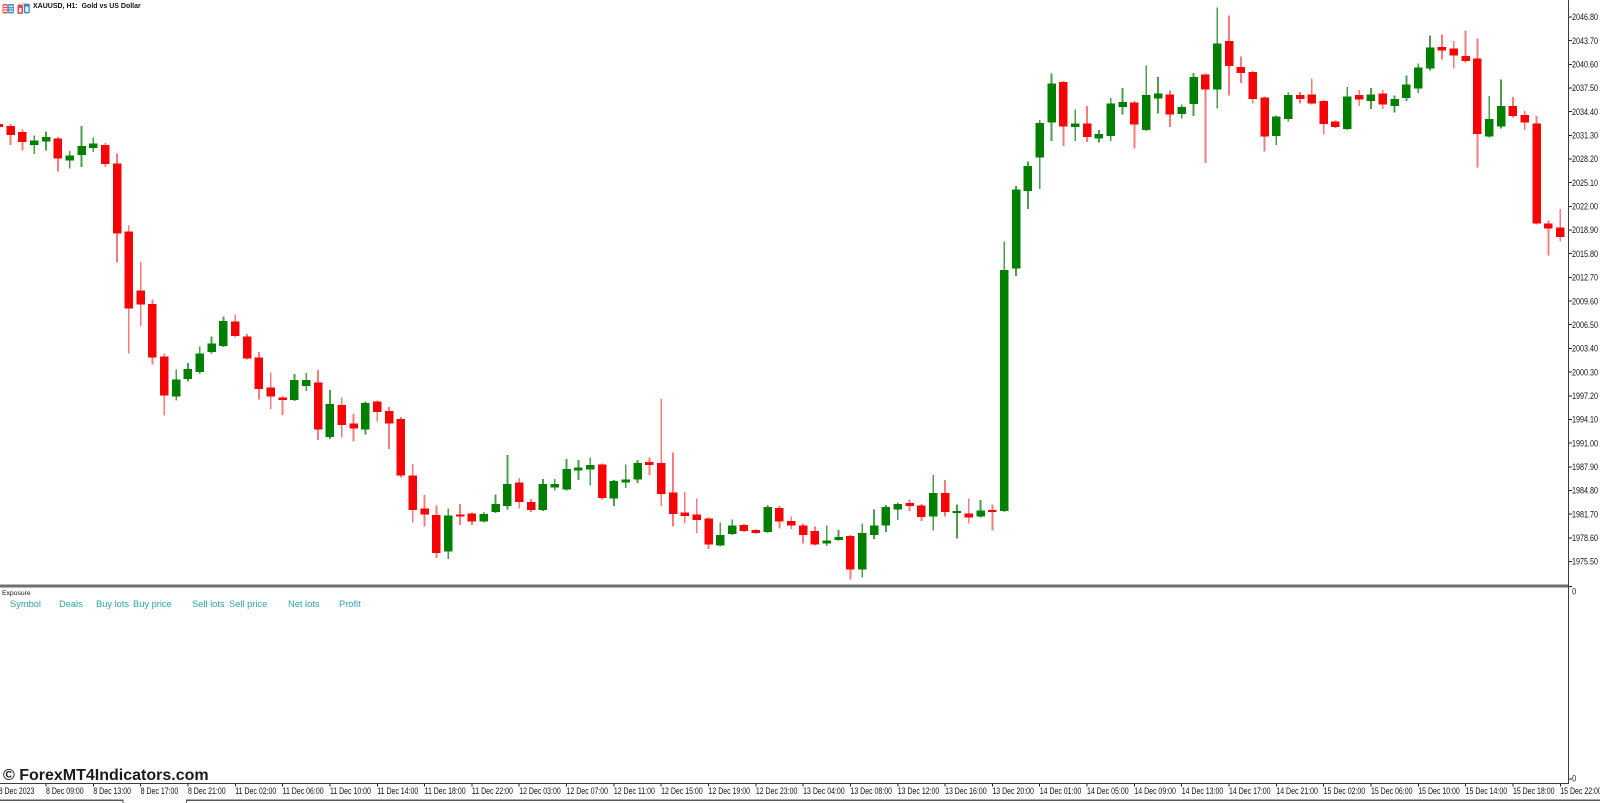  I want to click on svg-text: 2031.30, so click(1585, 136).